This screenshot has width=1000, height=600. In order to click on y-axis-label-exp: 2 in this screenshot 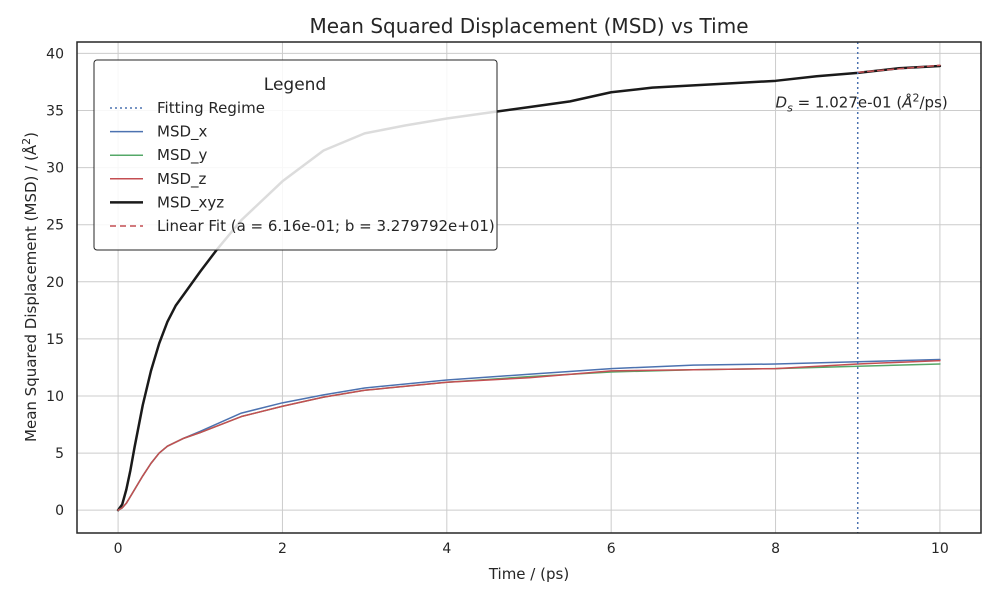, I will do `click(26, 141)`.